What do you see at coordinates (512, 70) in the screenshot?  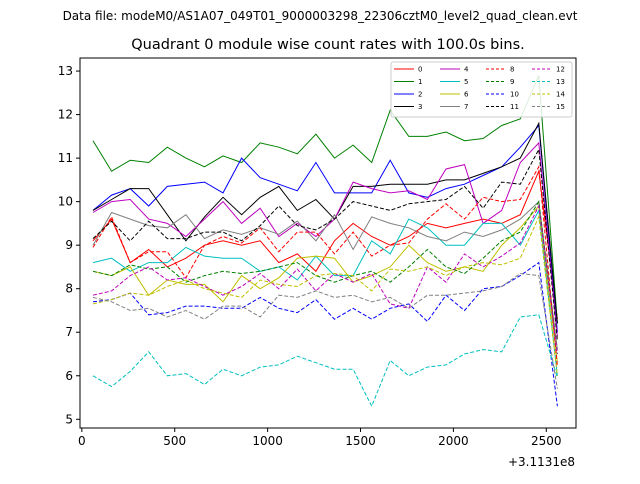 I see `legend-label-8: 8` at bounding box center [512, 70].